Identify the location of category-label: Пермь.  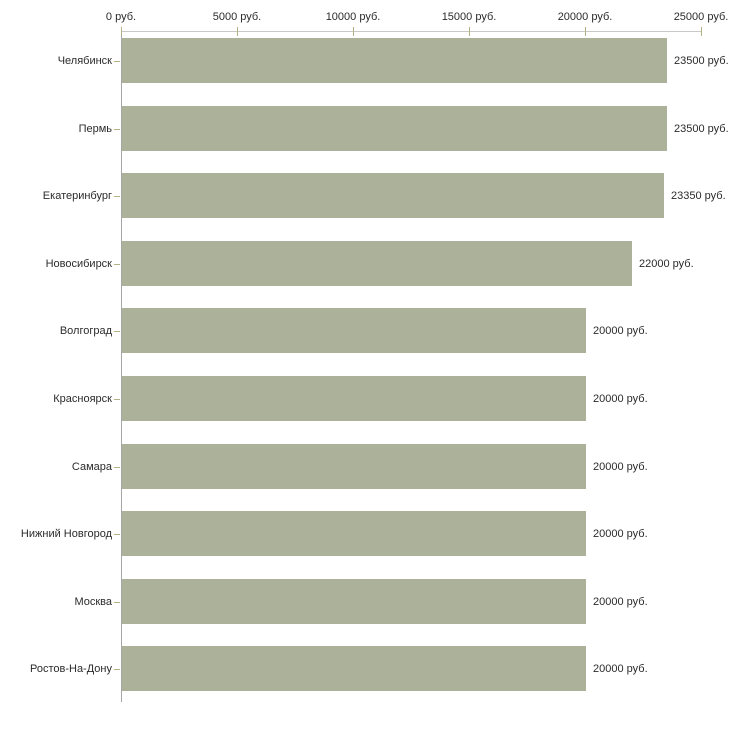
(95, 129).